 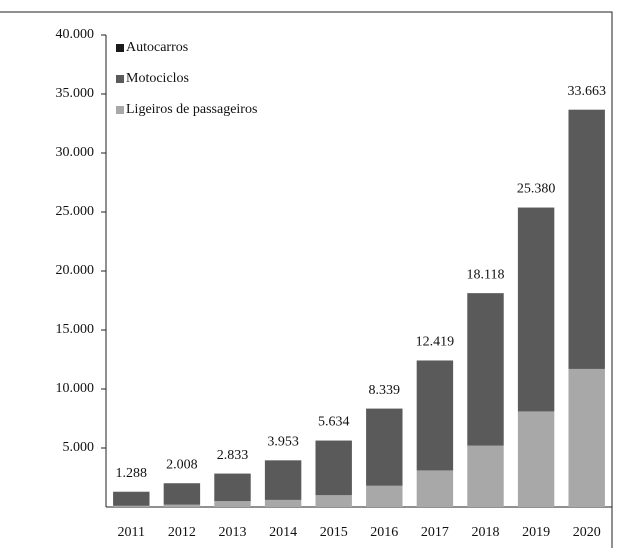 I want to click on y-tick-label: 20.000, so click(x=75, y=270).